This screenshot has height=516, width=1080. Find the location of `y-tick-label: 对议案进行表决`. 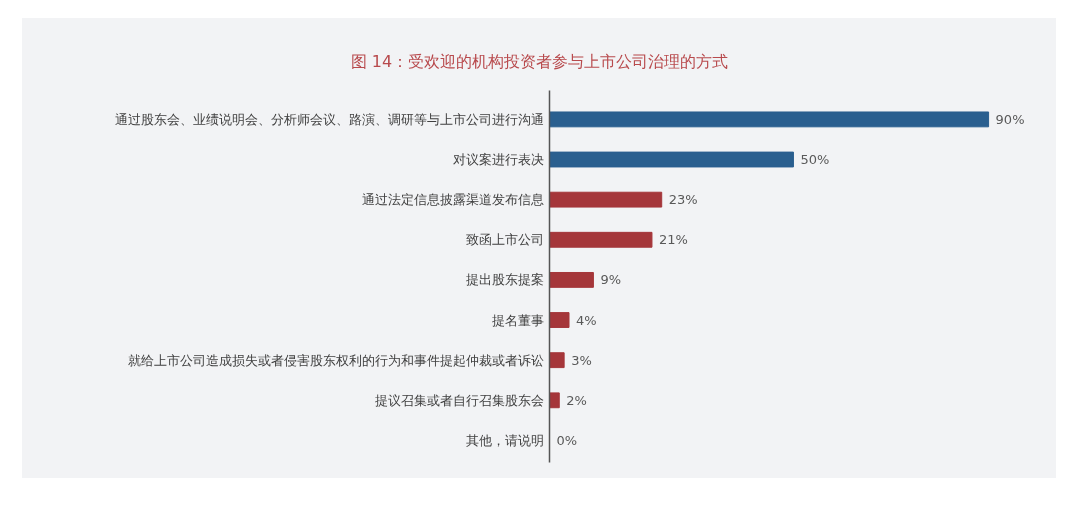

y-tick-label: 对议案进行表决 is located at coordinates (498, 160).